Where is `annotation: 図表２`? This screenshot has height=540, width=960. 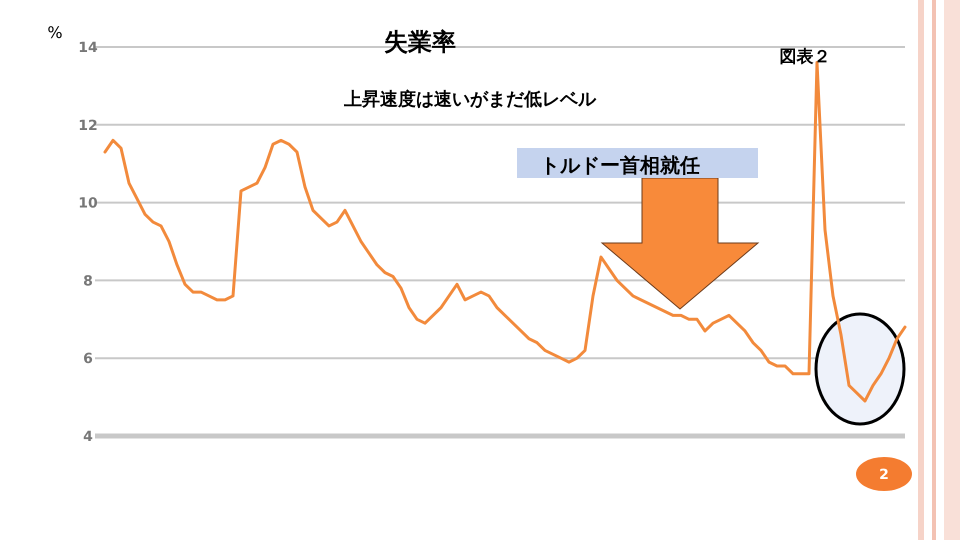 annotation: 図表２ is located at coordinates (805, 57).